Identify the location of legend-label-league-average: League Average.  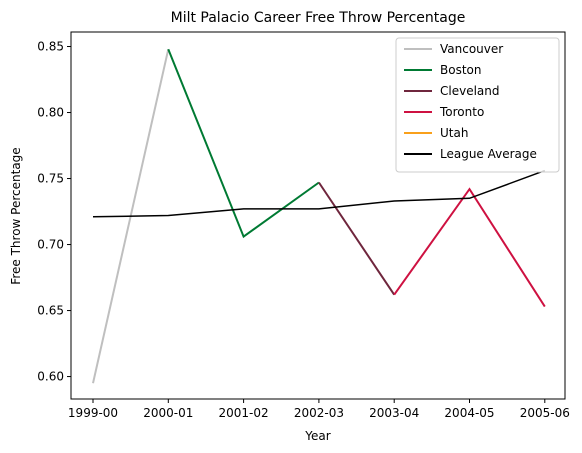
(488, 154).